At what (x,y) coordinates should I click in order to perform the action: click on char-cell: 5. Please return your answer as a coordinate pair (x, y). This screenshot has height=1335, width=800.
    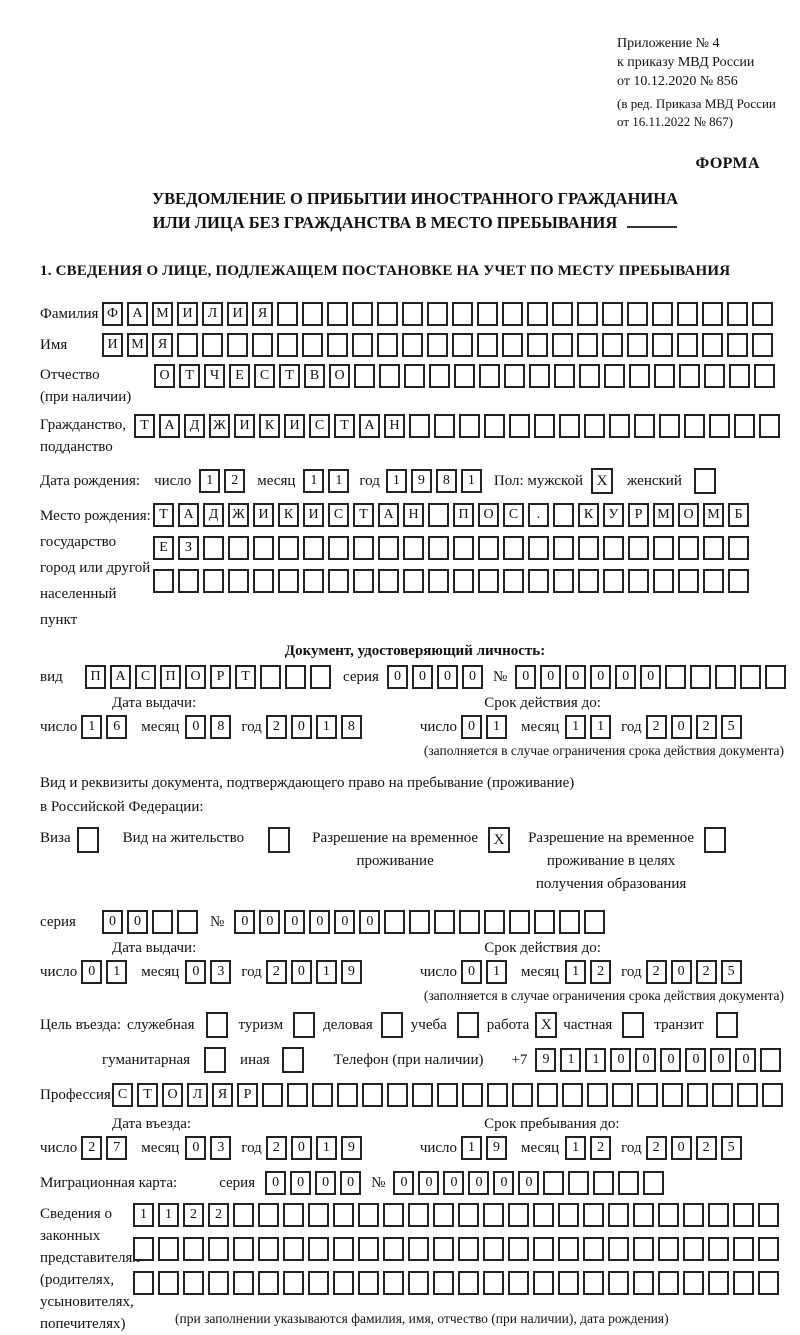
    Looking at the image, I should click on (731, 1148).